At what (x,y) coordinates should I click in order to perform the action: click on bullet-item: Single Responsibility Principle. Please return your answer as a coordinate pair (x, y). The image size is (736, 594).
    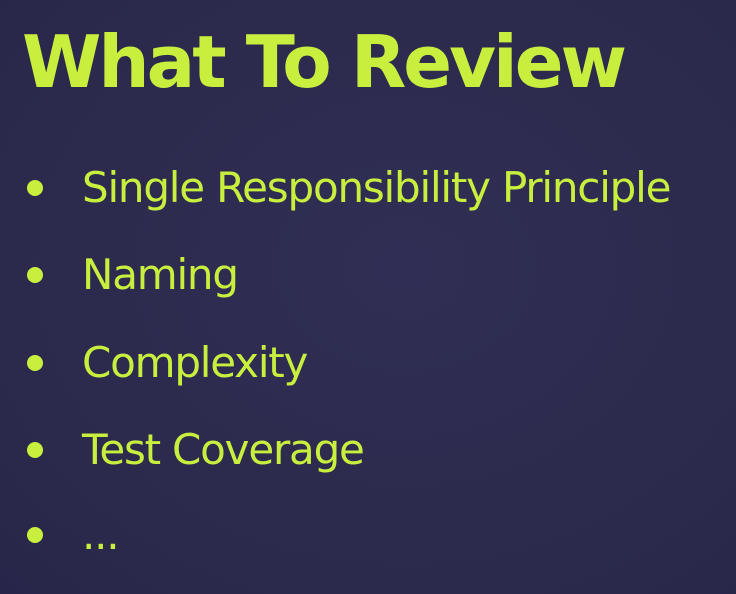
    Looking at the image, I should click on (368, 188).